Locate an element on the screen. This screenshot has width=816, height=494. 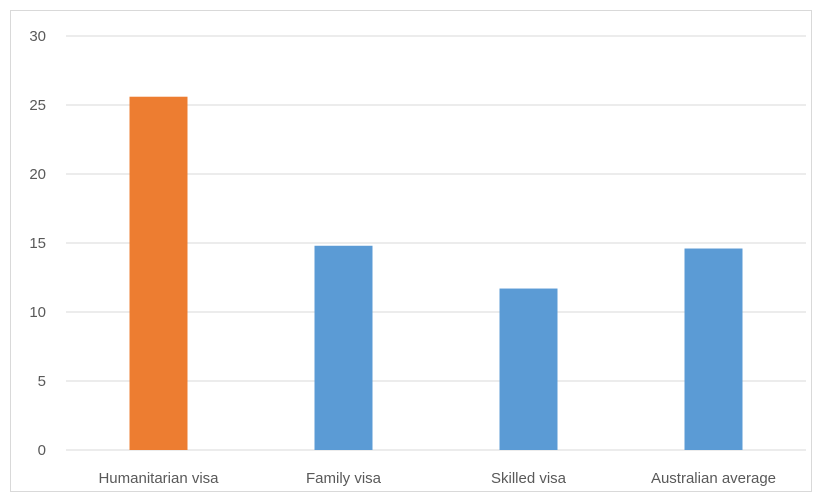
y-tick-label: 10 is located at coordinates (37, 312).